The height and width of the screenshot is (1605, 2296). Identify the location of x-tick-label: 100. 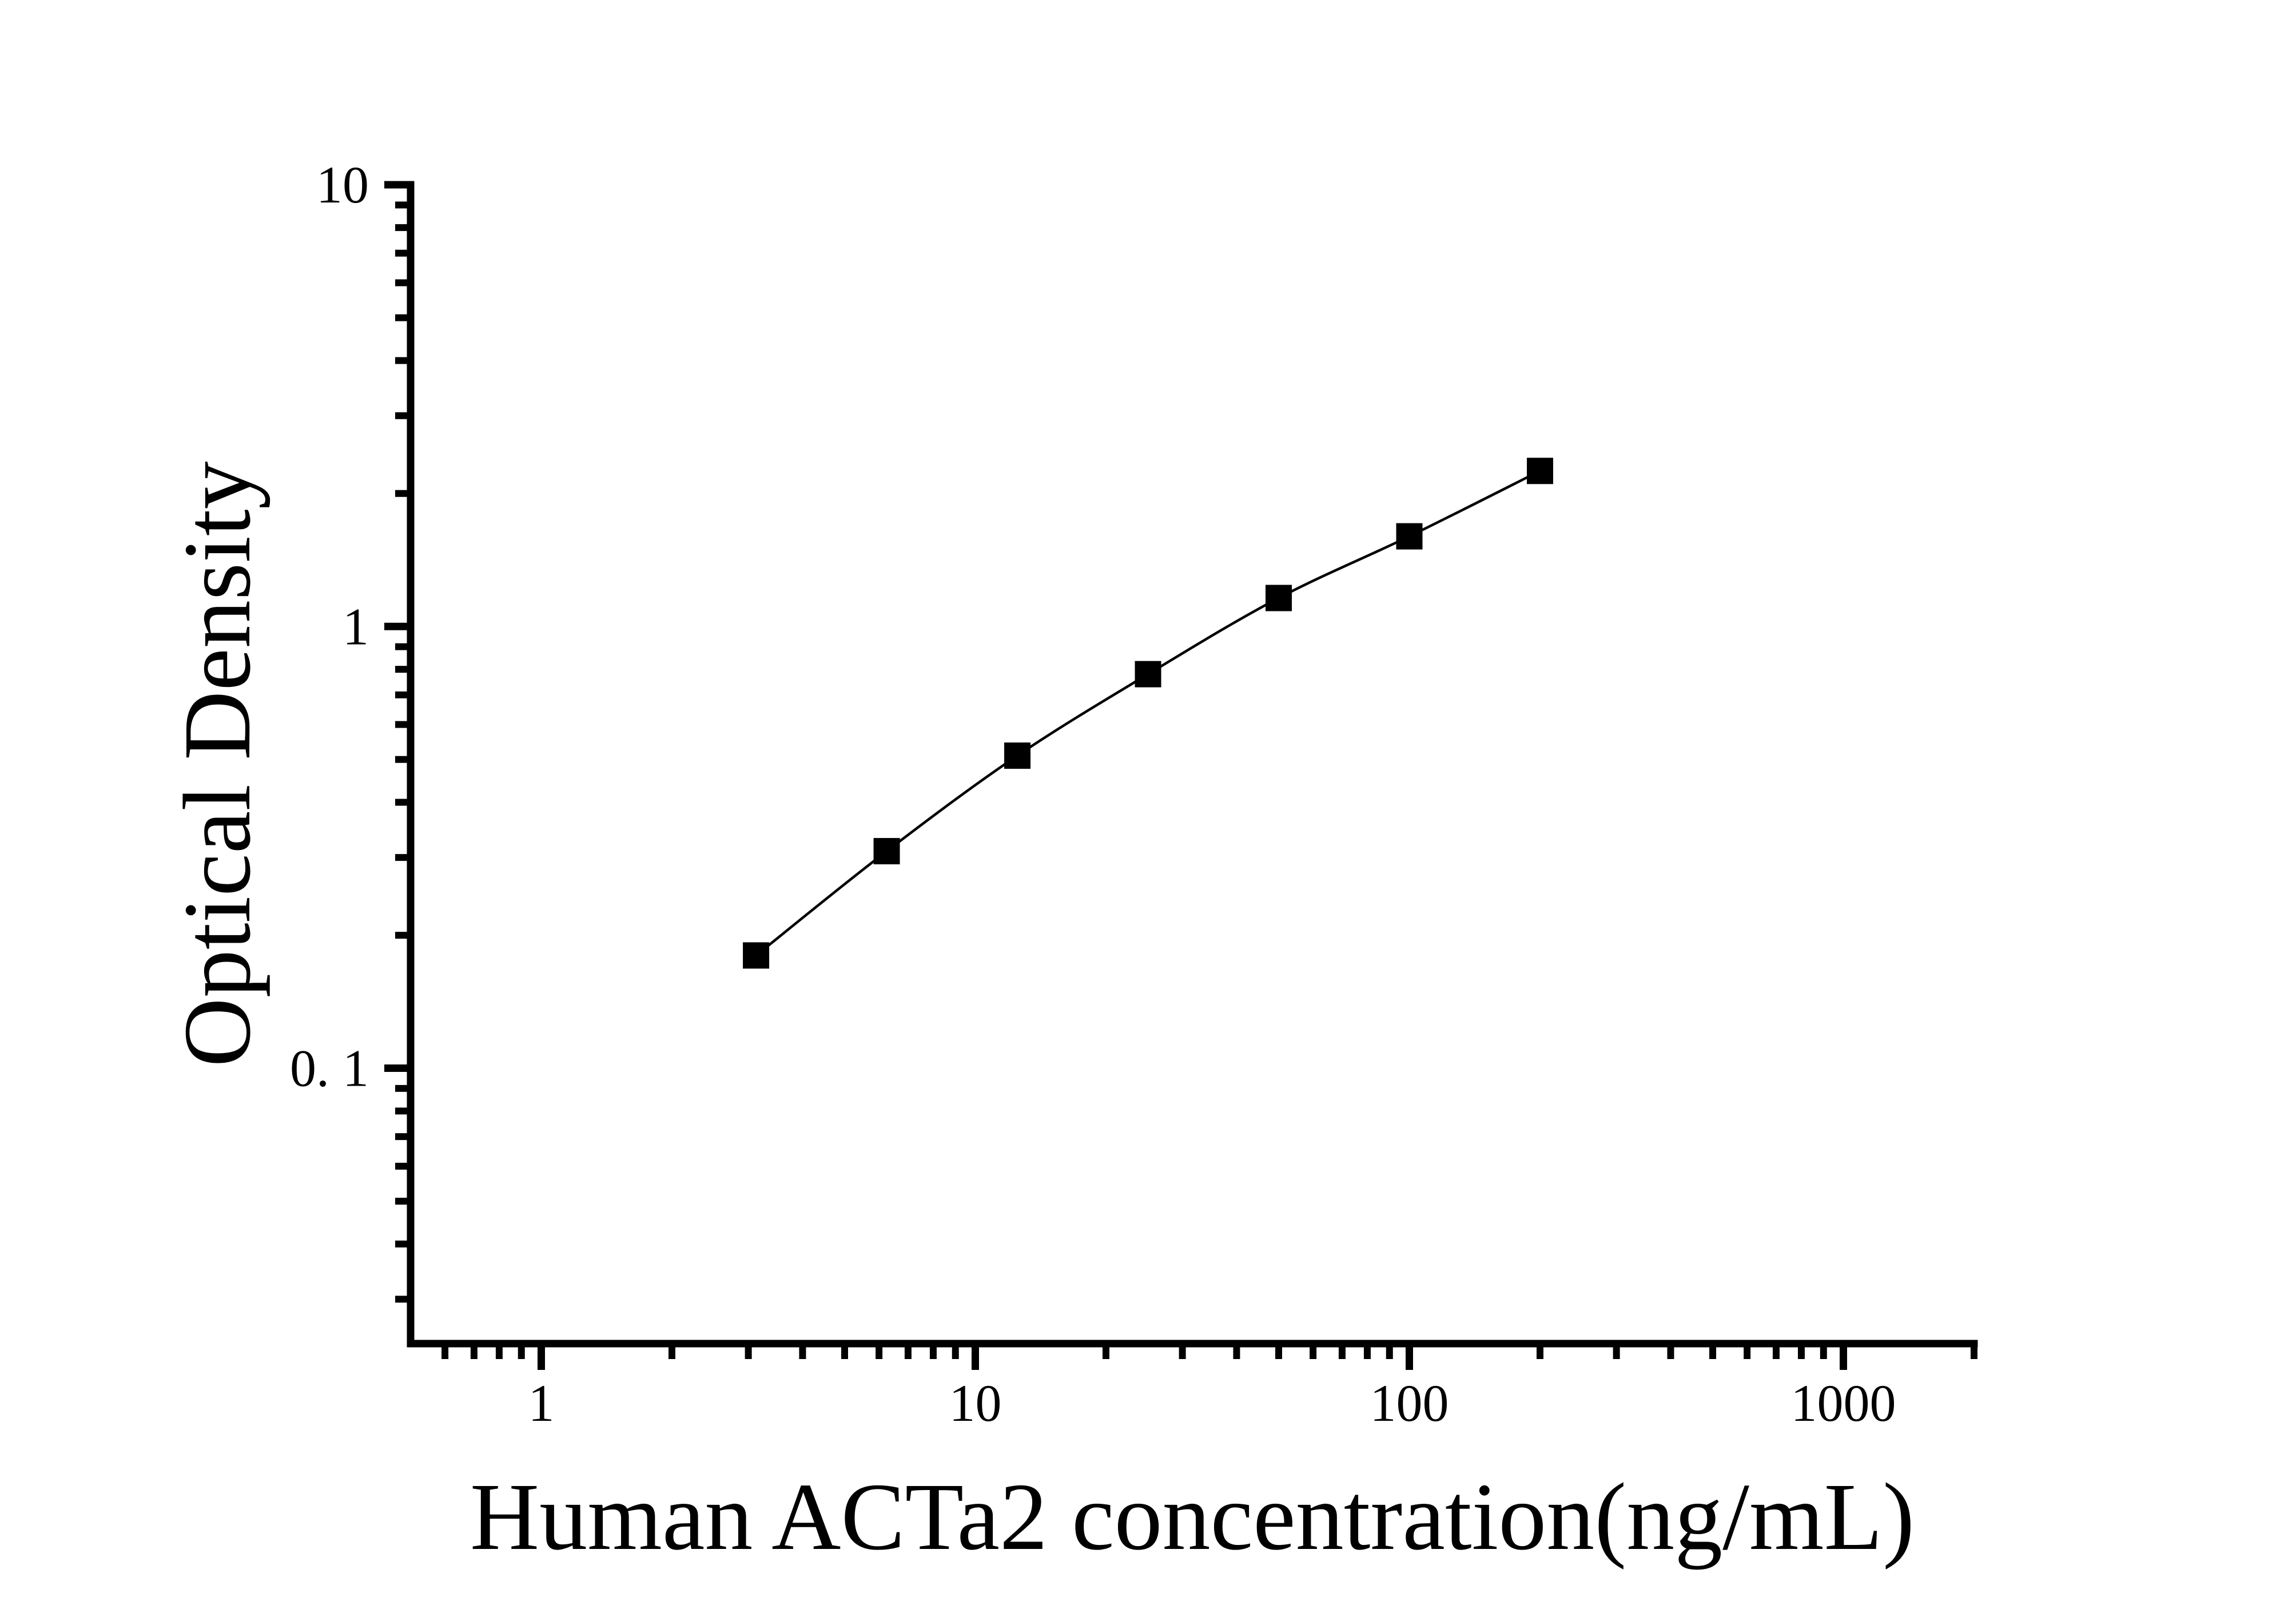
(1409, 1403).